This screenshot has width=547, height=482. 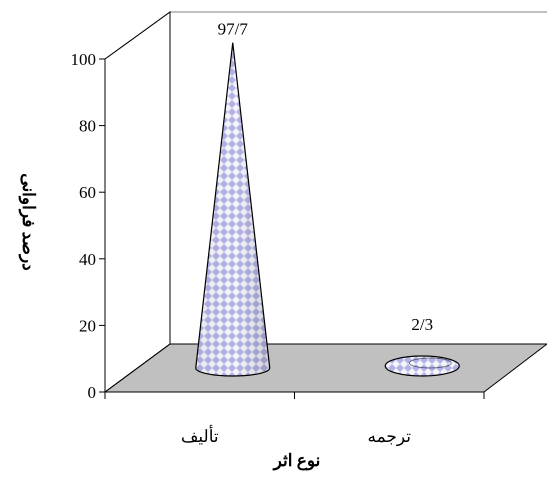 I want to click on y-tick-label: 100, so click(x=84, y=59).